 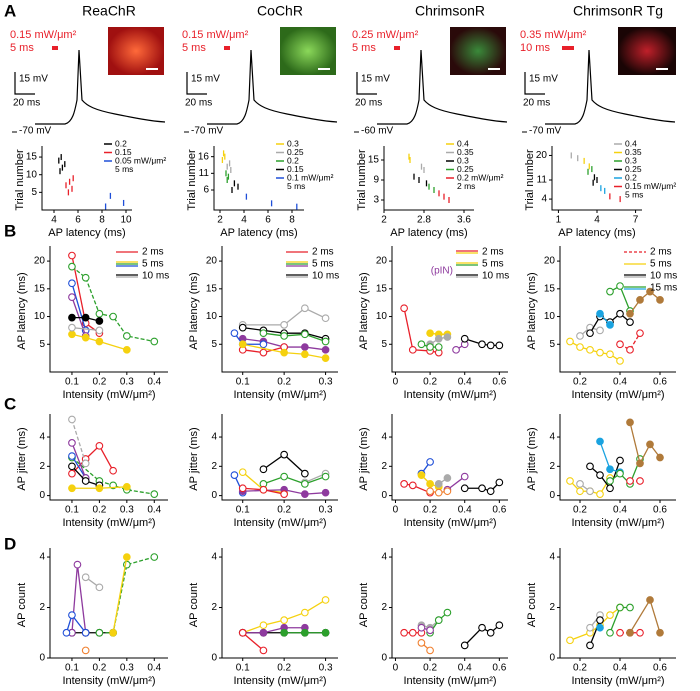 What do you see at coordinates (377, 131) in the screenshot?
I see `resting-potential: -60 mV` at bounding box center [377, 131].